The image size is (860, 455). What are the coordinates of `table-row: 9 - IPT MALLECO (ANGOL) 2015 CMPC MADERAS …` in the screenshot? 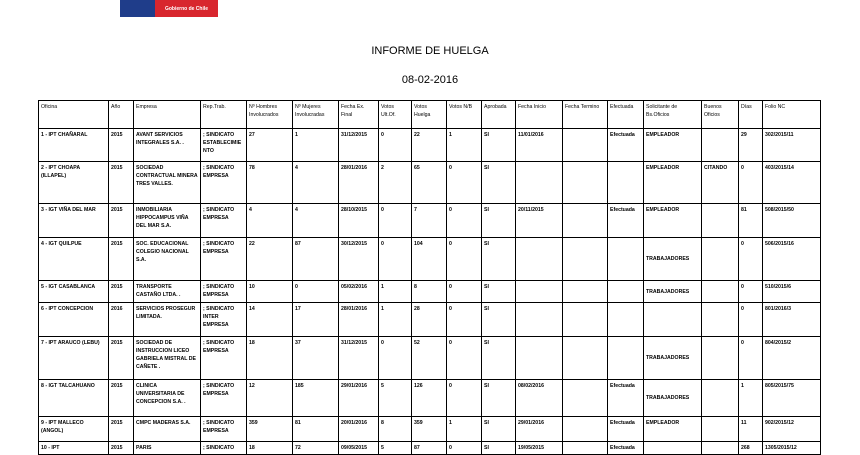 It's located at (429, 429).